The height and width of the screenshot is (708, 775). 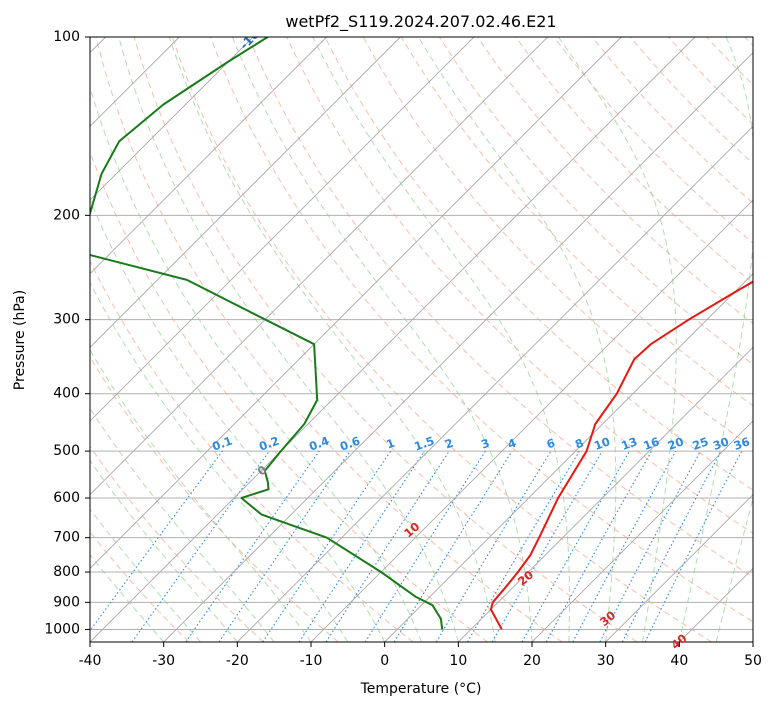 I want to click on y-tick-label: 1000, so click(x=62, y=629).